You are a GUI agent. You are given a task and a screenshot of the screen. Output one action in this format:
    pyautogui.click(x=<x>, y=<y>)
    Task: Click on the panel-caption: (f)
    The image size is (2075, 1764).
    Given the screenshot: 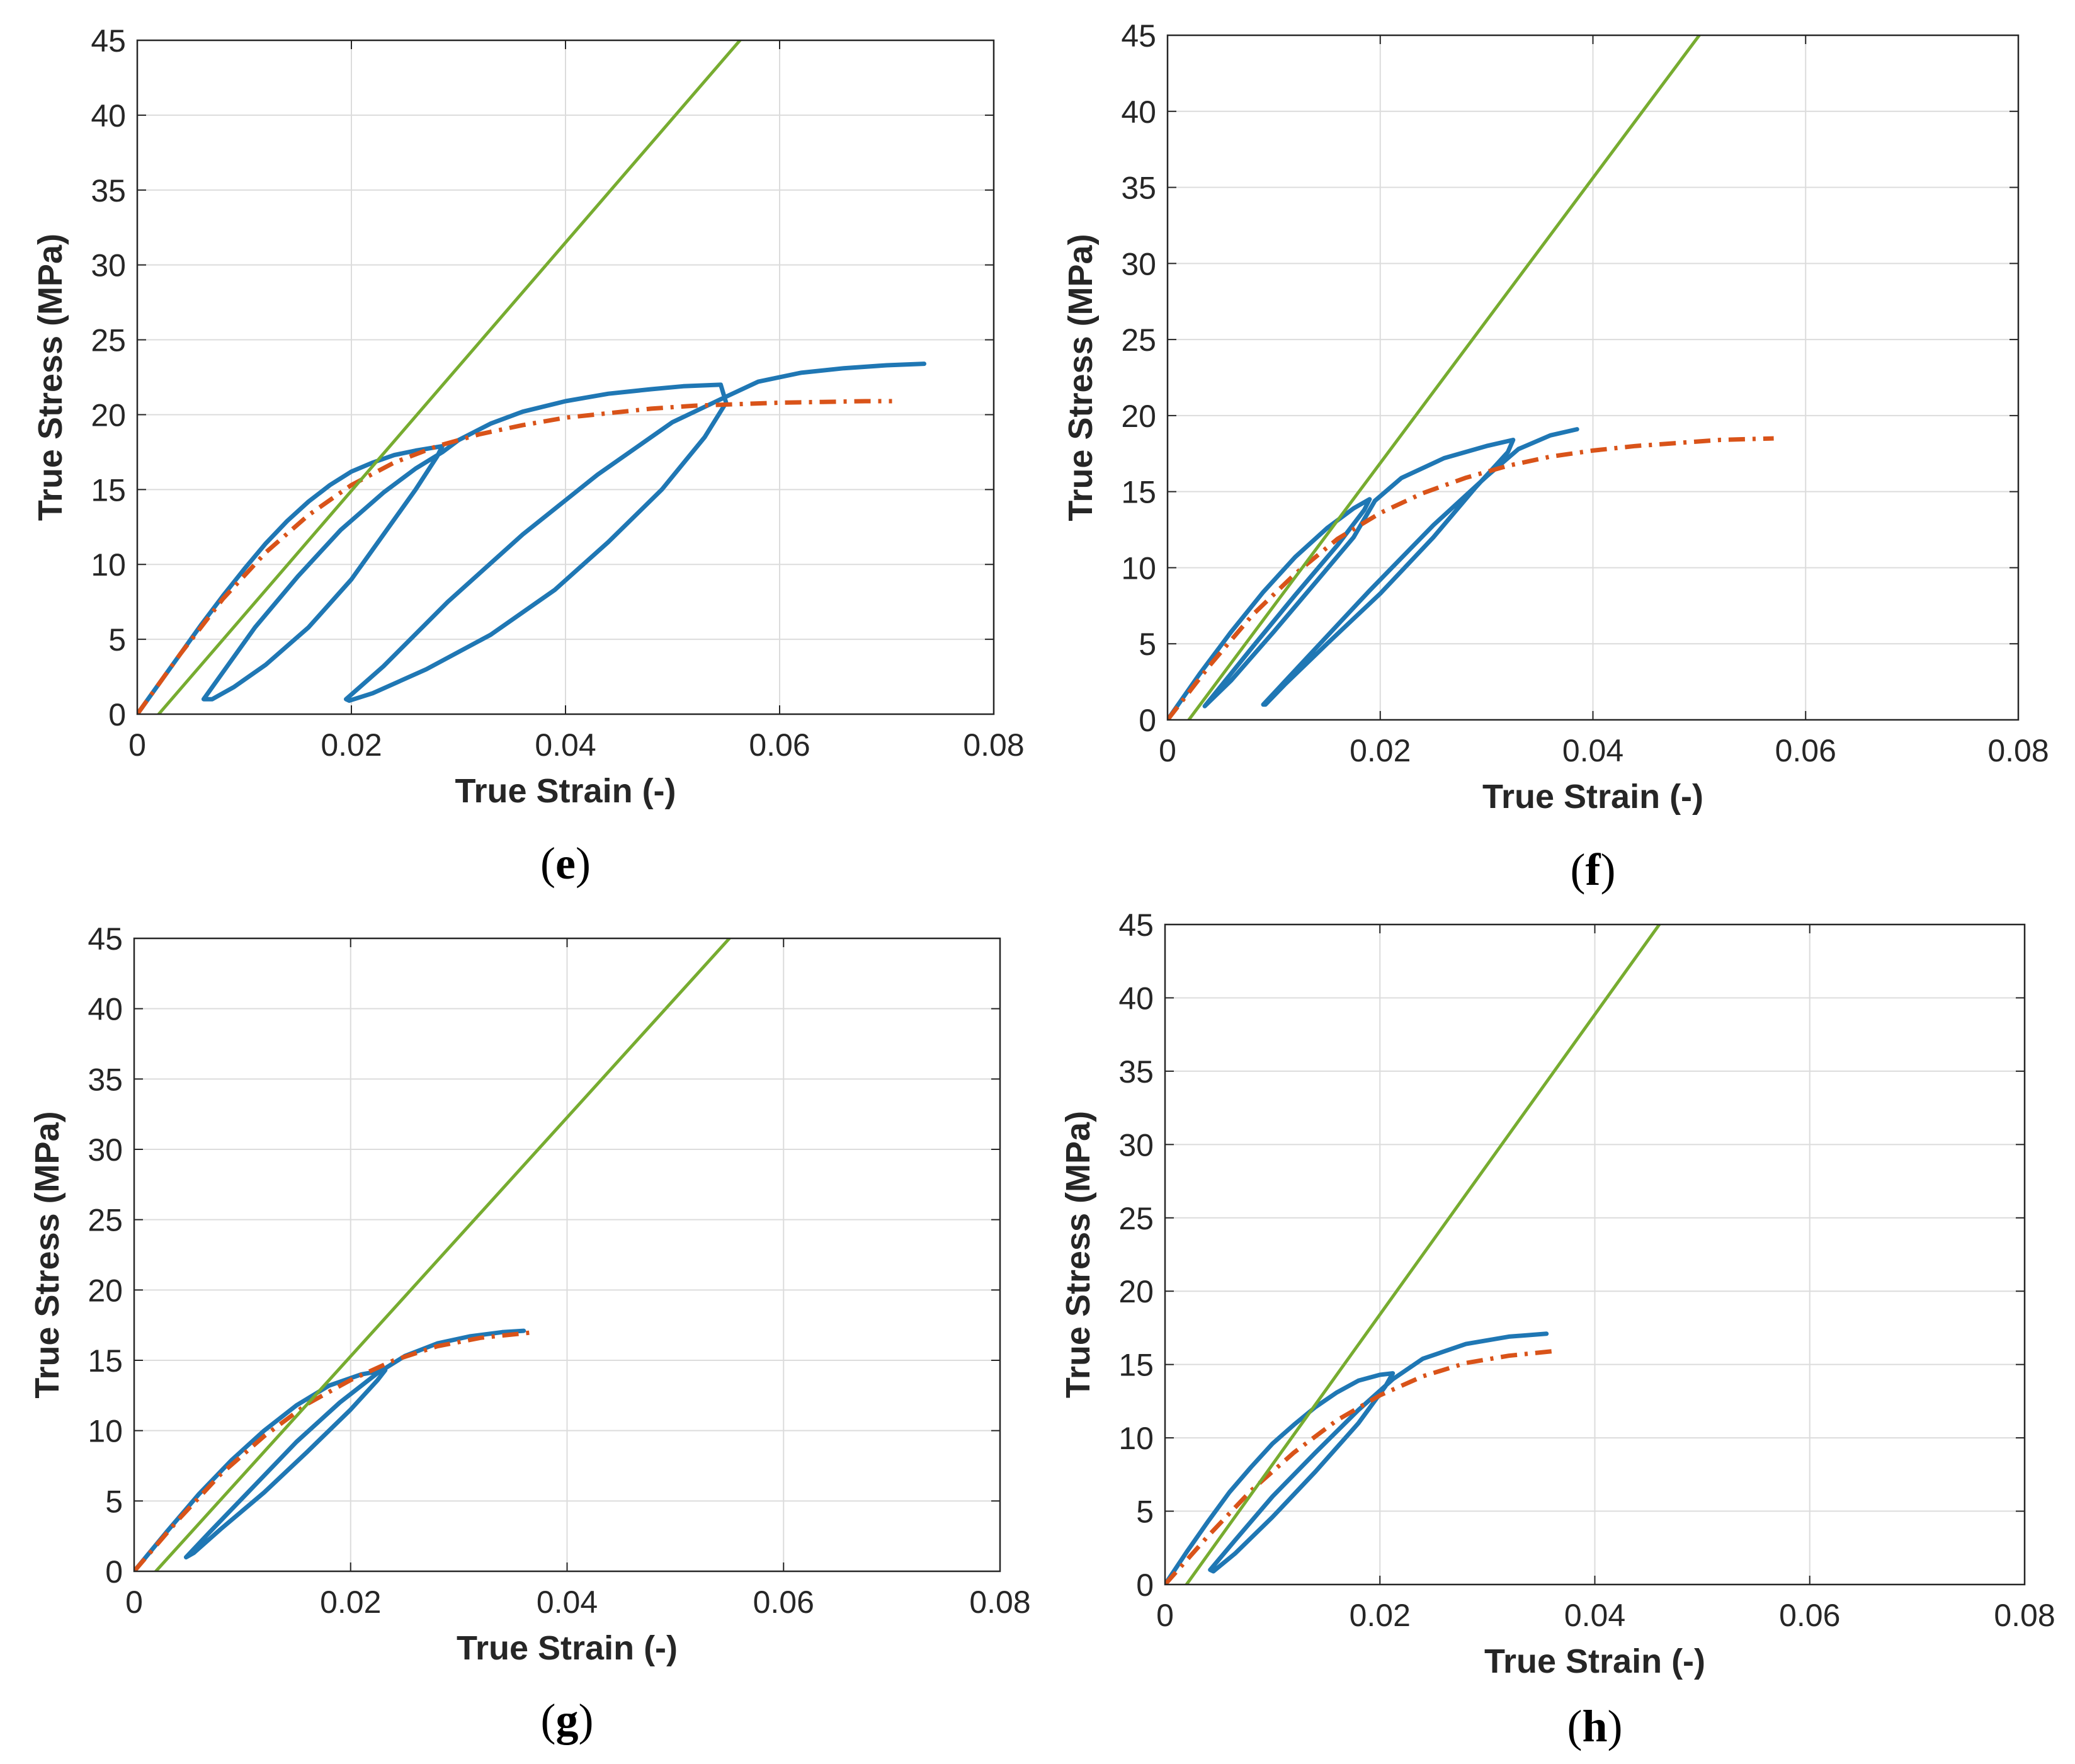 What is the action you would take?
    pyautogui.click(x=1593, y=870)
    